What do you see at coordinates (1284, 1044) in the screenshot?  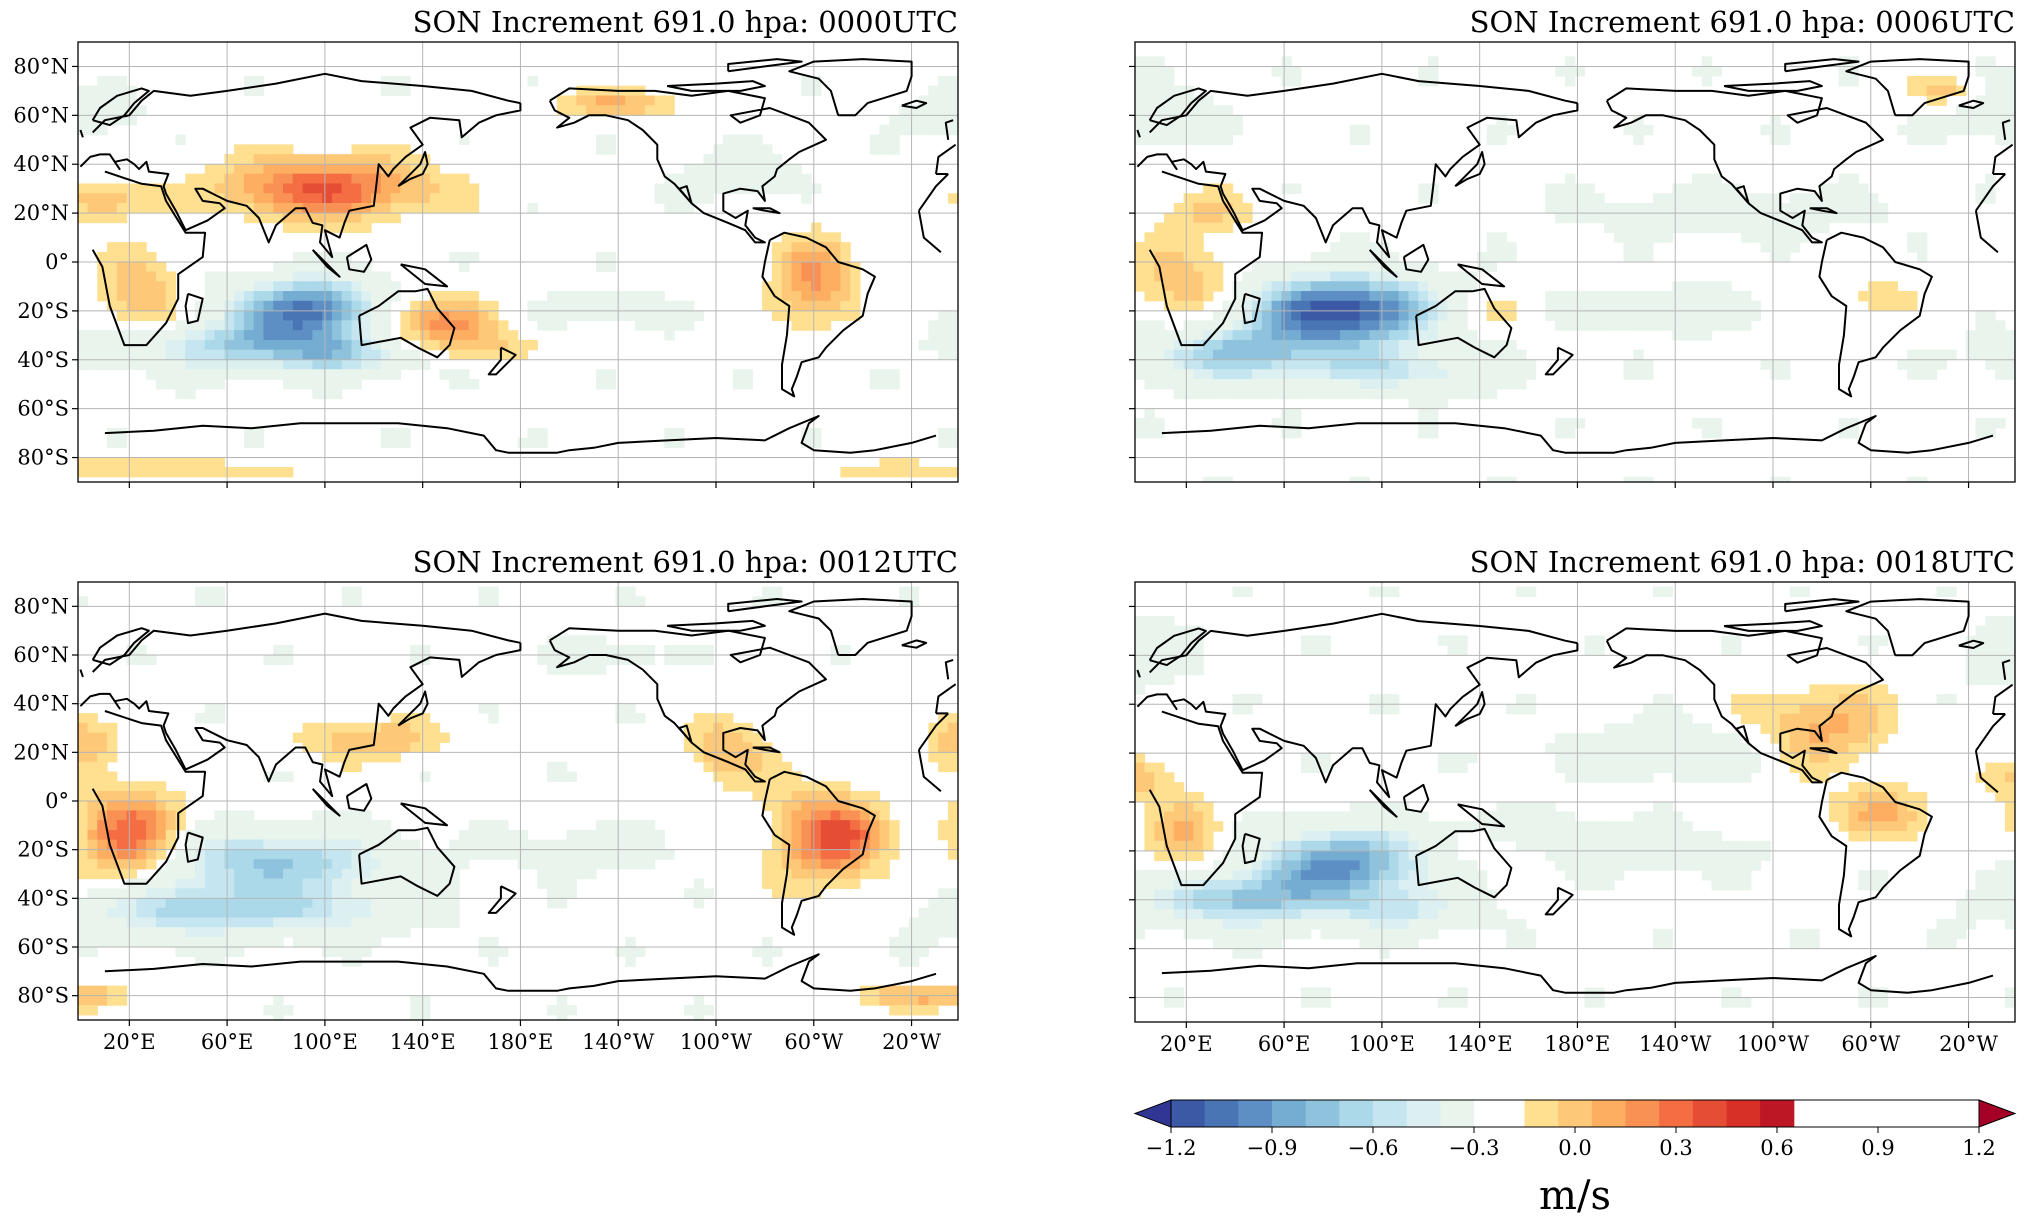 I see `lon-tick-label: 60°E` at bounding box center [1284, 1044].